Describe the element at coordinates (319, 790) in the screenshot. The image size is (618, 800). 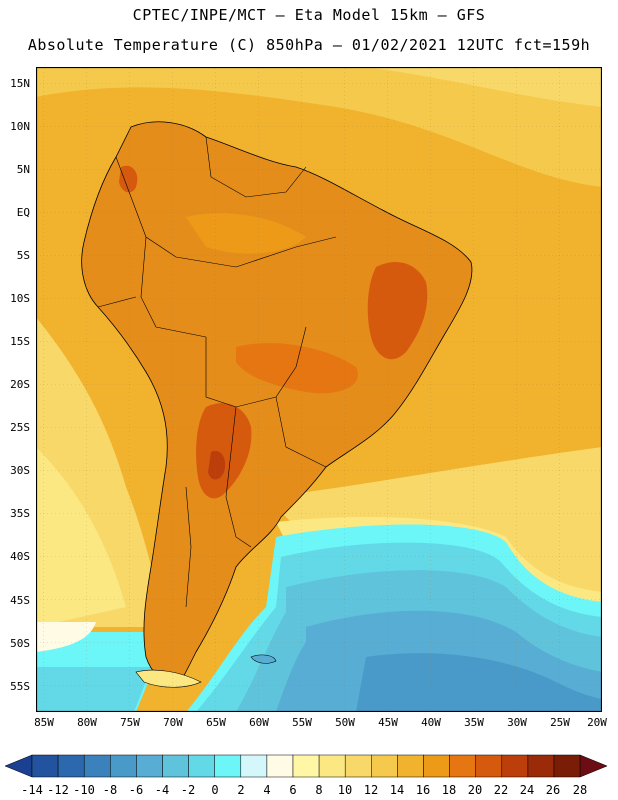
I see `colorbar-label: 8` at that location.